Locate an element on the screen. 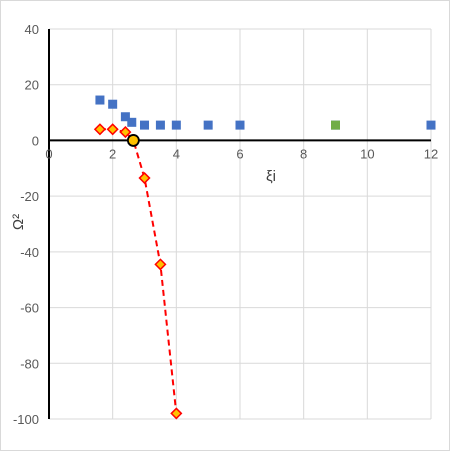  y-tick-label: -60 is located at coordinates (29, 308).